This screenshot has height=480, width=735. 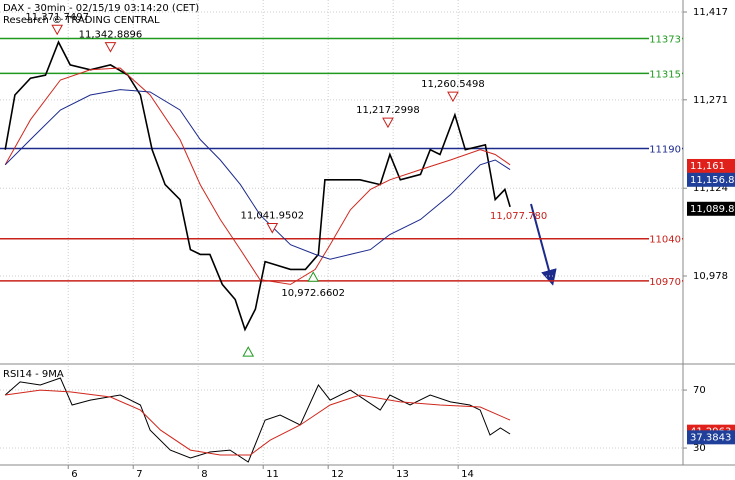 I want to click on chart-subtitle: Research © TRADING CENTRAL, so click(x=81, y=20).